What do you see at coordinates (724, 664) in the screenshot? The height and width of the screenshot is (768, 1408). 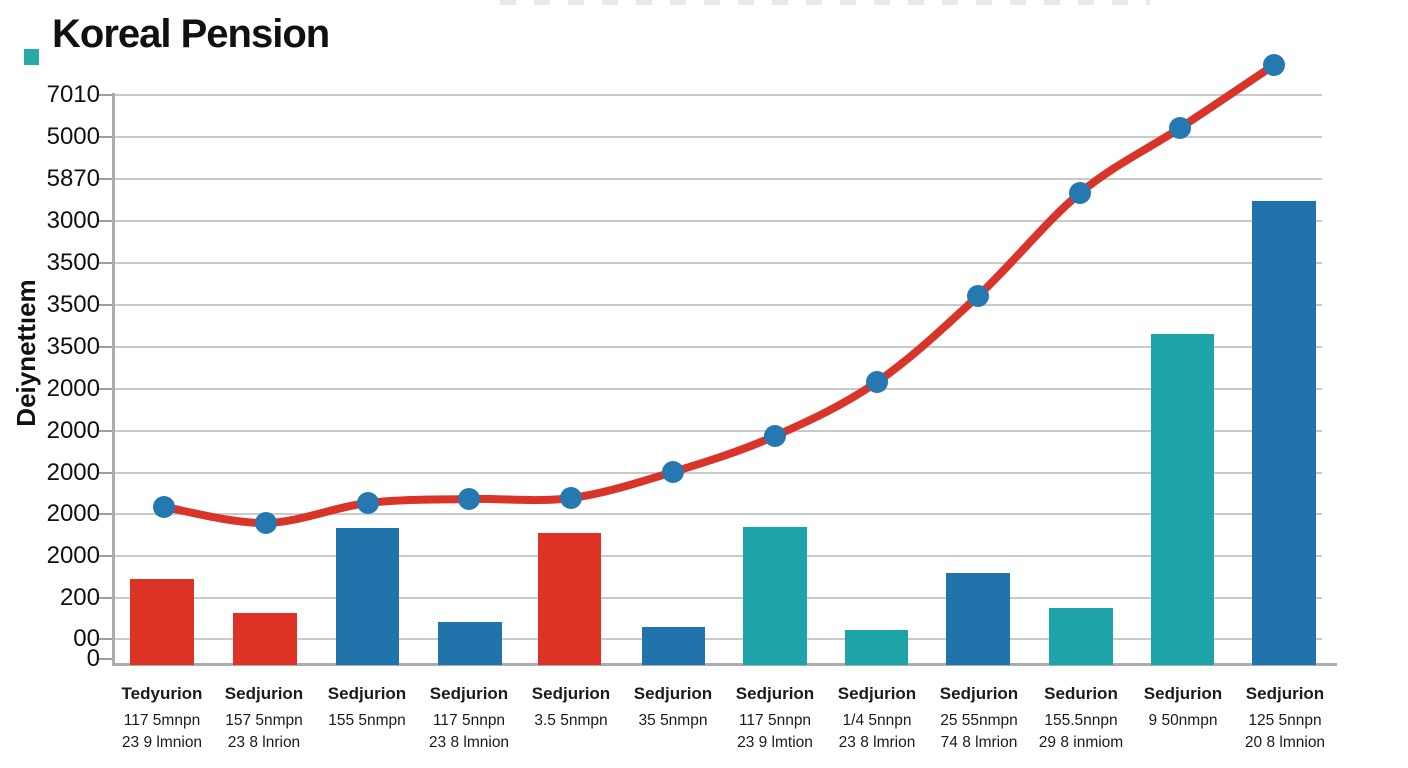 I see `x-axis-line` at bounding box center [724, 664].